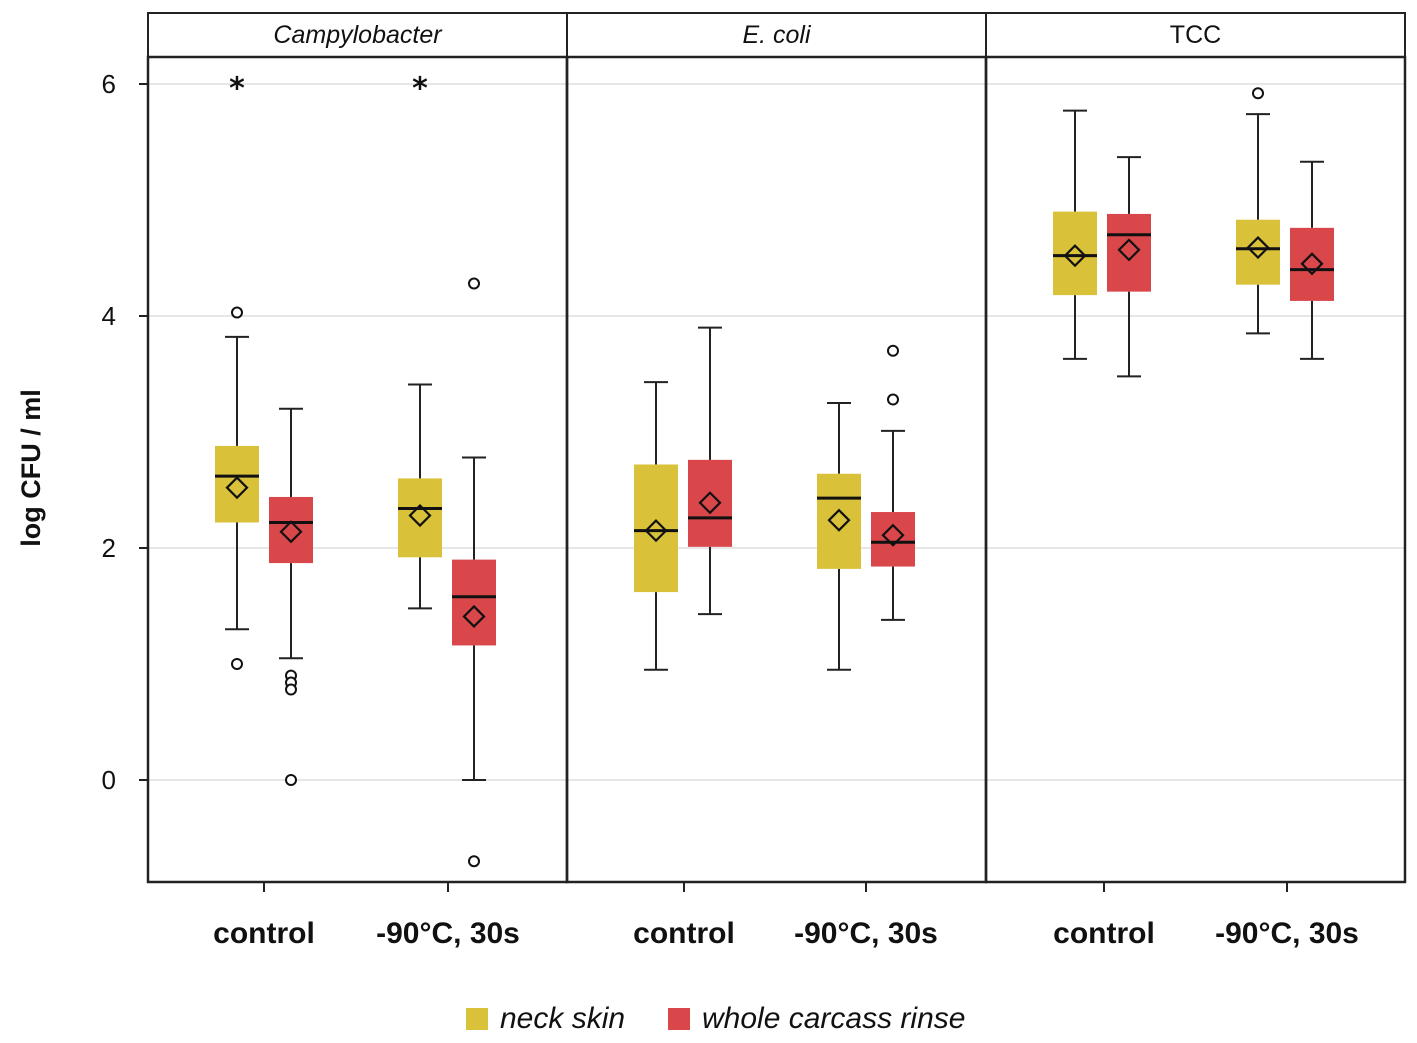 Image resolution: width=1417 pixels, height=1043 pixels. I want to click on panel-strip-tcc, so click(1195, 35).